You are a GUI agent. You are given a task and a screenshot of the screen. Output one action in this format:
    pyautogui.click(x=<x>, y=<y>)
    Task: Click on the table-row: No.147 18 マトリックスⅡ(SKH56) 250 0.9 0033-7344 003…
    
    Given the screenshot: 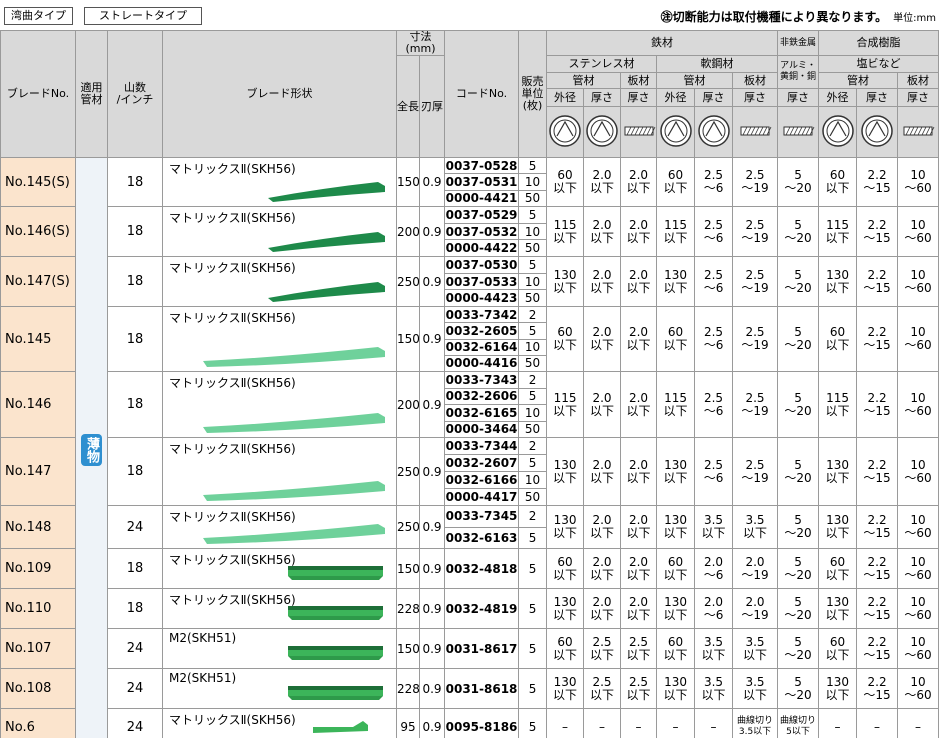 What is the action you would take?
    pyautogui.click(x=470, y=471)
    